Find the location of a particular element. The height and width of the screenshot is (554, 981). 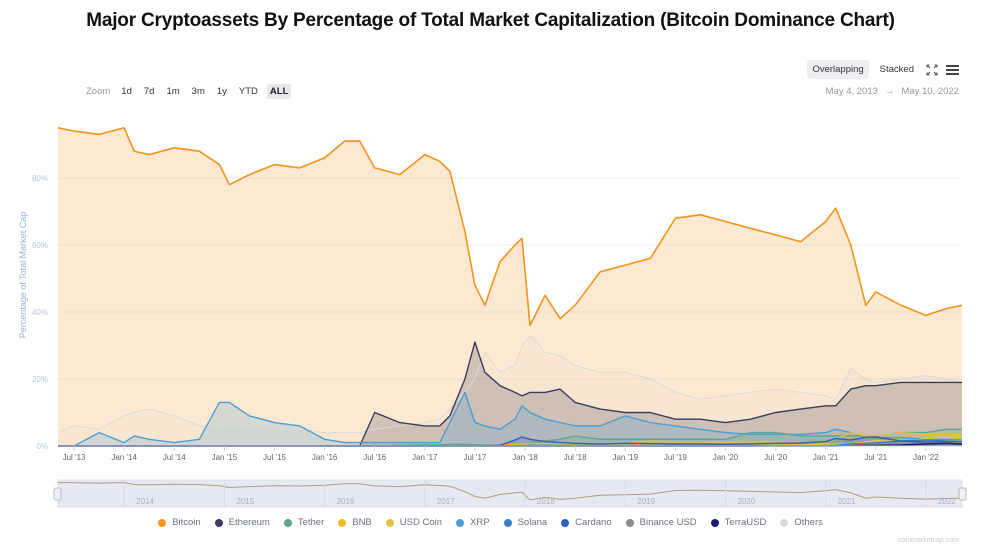

zoom-label: Zoom is located at coordinates (98, 91).